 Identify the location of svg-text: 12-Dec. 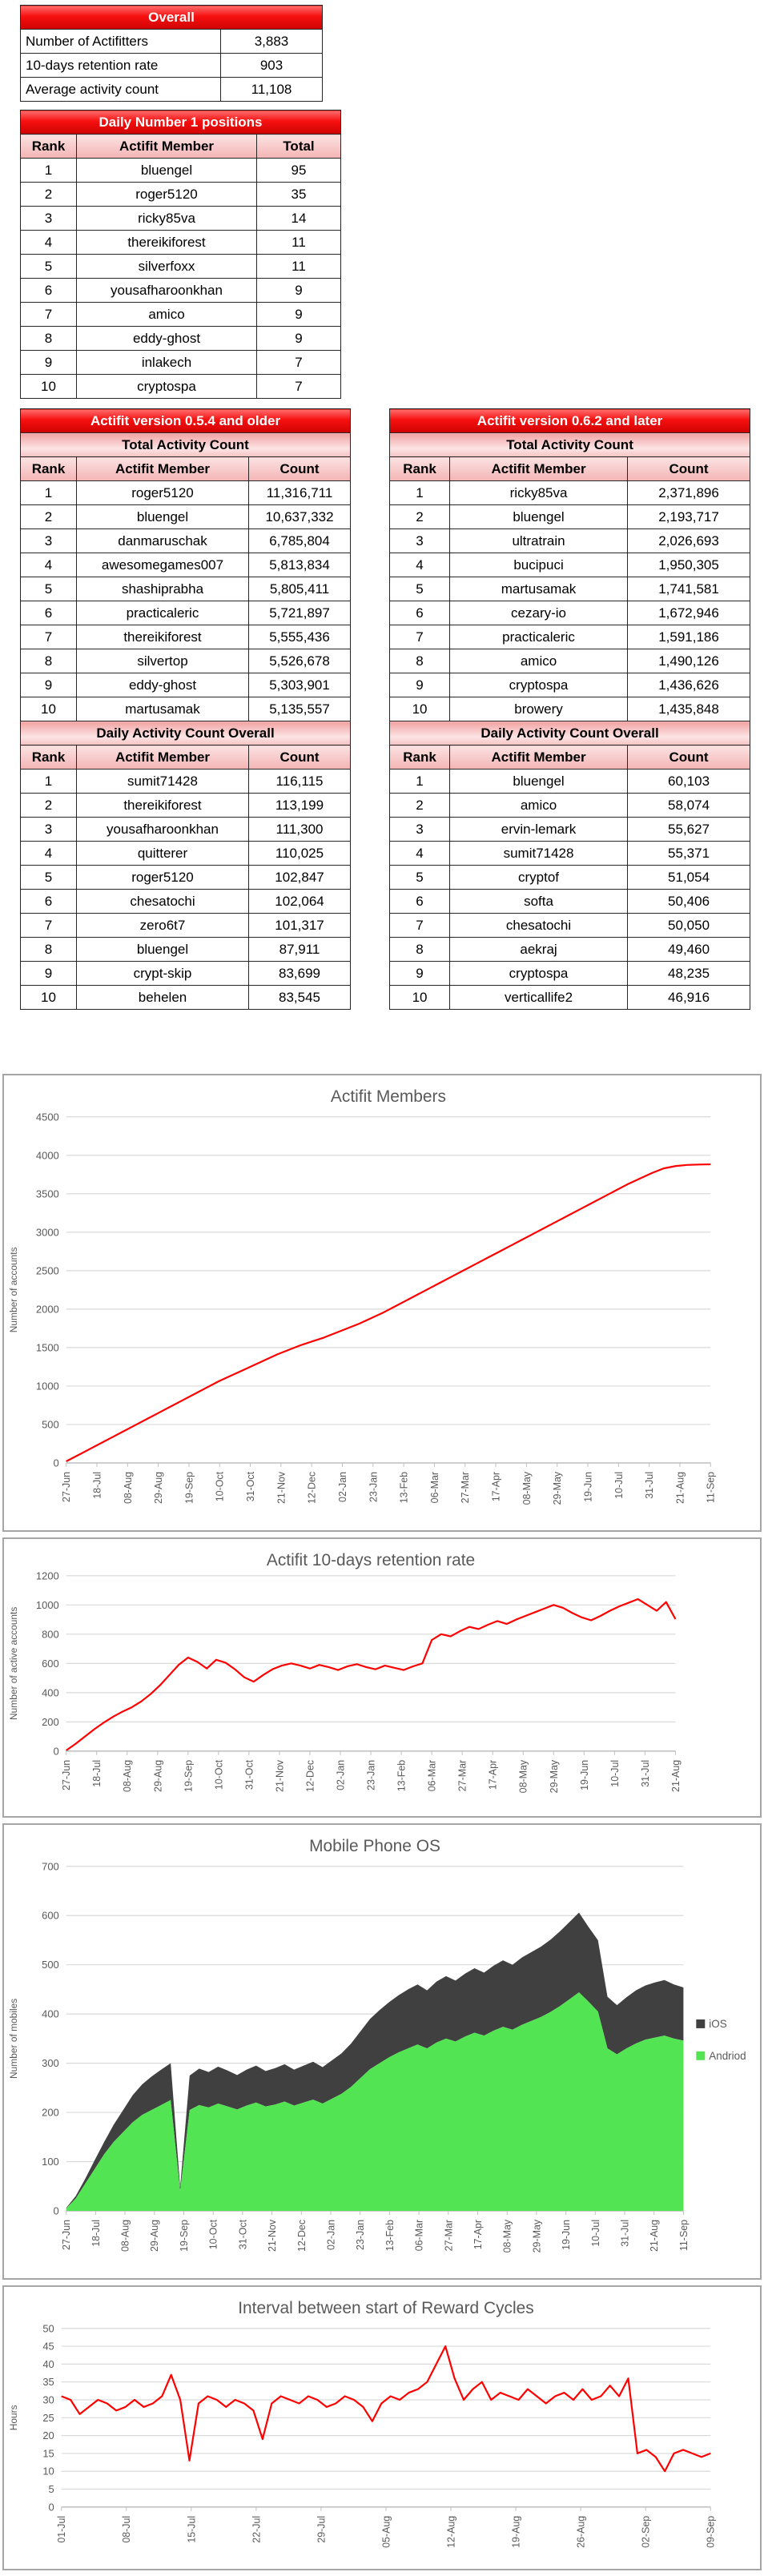
(310, 1775).